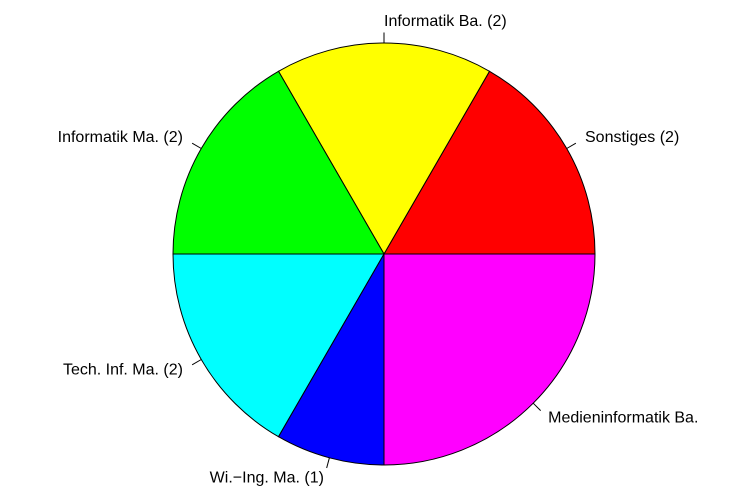 The width and height of the screenshot is (755, 492). I want to click on slice-label: Informatik Ma. (2), so click(120, 137).